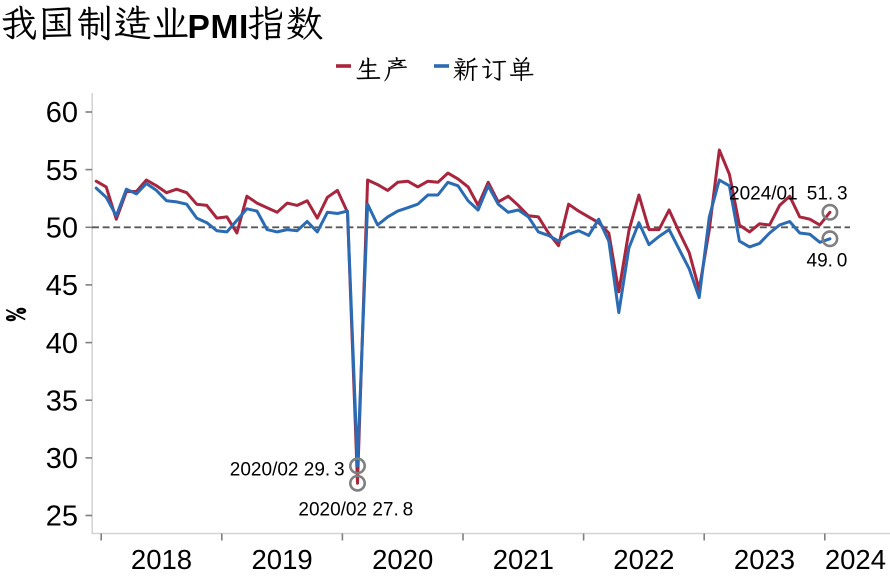 Image resolution: width=890 pixels, height=581 pixels. Describe the element at coordinates (523, 559) in the screenshot. I see `svg-text: 2021` at that location.